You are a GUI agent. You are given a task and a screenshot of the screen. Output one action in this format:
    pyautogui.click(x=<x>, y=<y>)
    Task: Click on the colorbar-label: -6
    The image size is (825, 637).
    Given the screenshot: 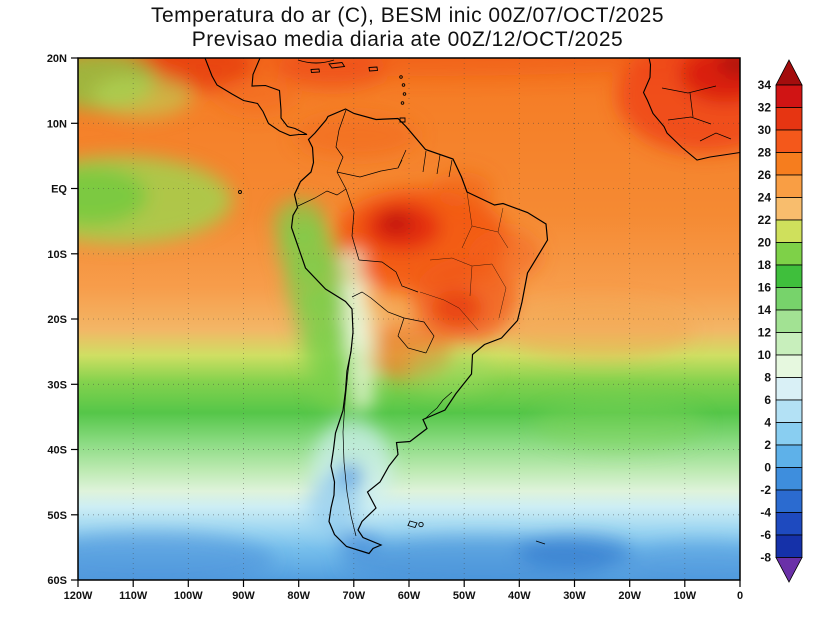 What is the action you would take?
    pyautogui.click(x=765, y=535)
    